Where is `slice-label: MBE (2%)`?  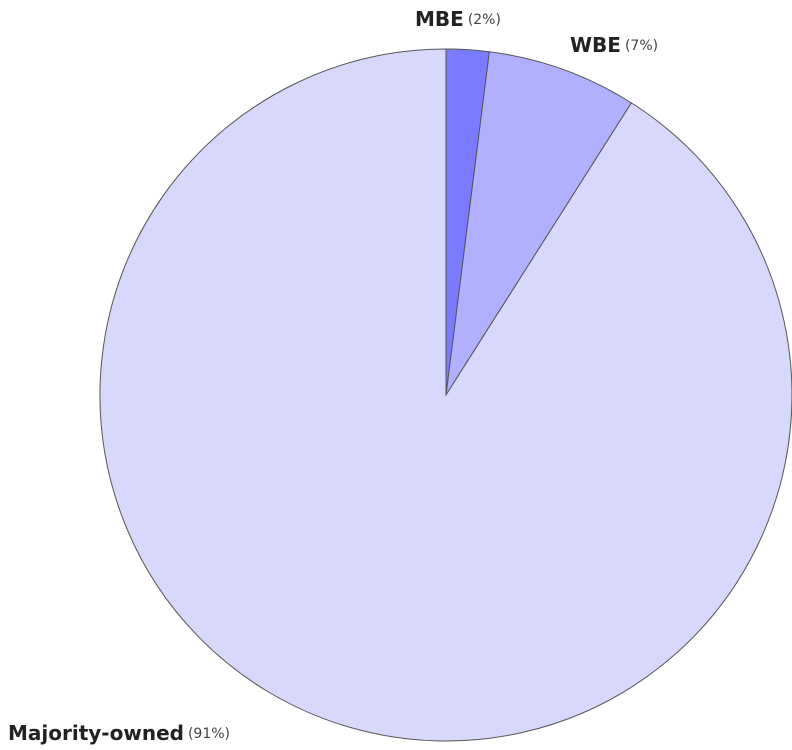
slice-label: MBE (2%) is located at coordinates (458, 19).